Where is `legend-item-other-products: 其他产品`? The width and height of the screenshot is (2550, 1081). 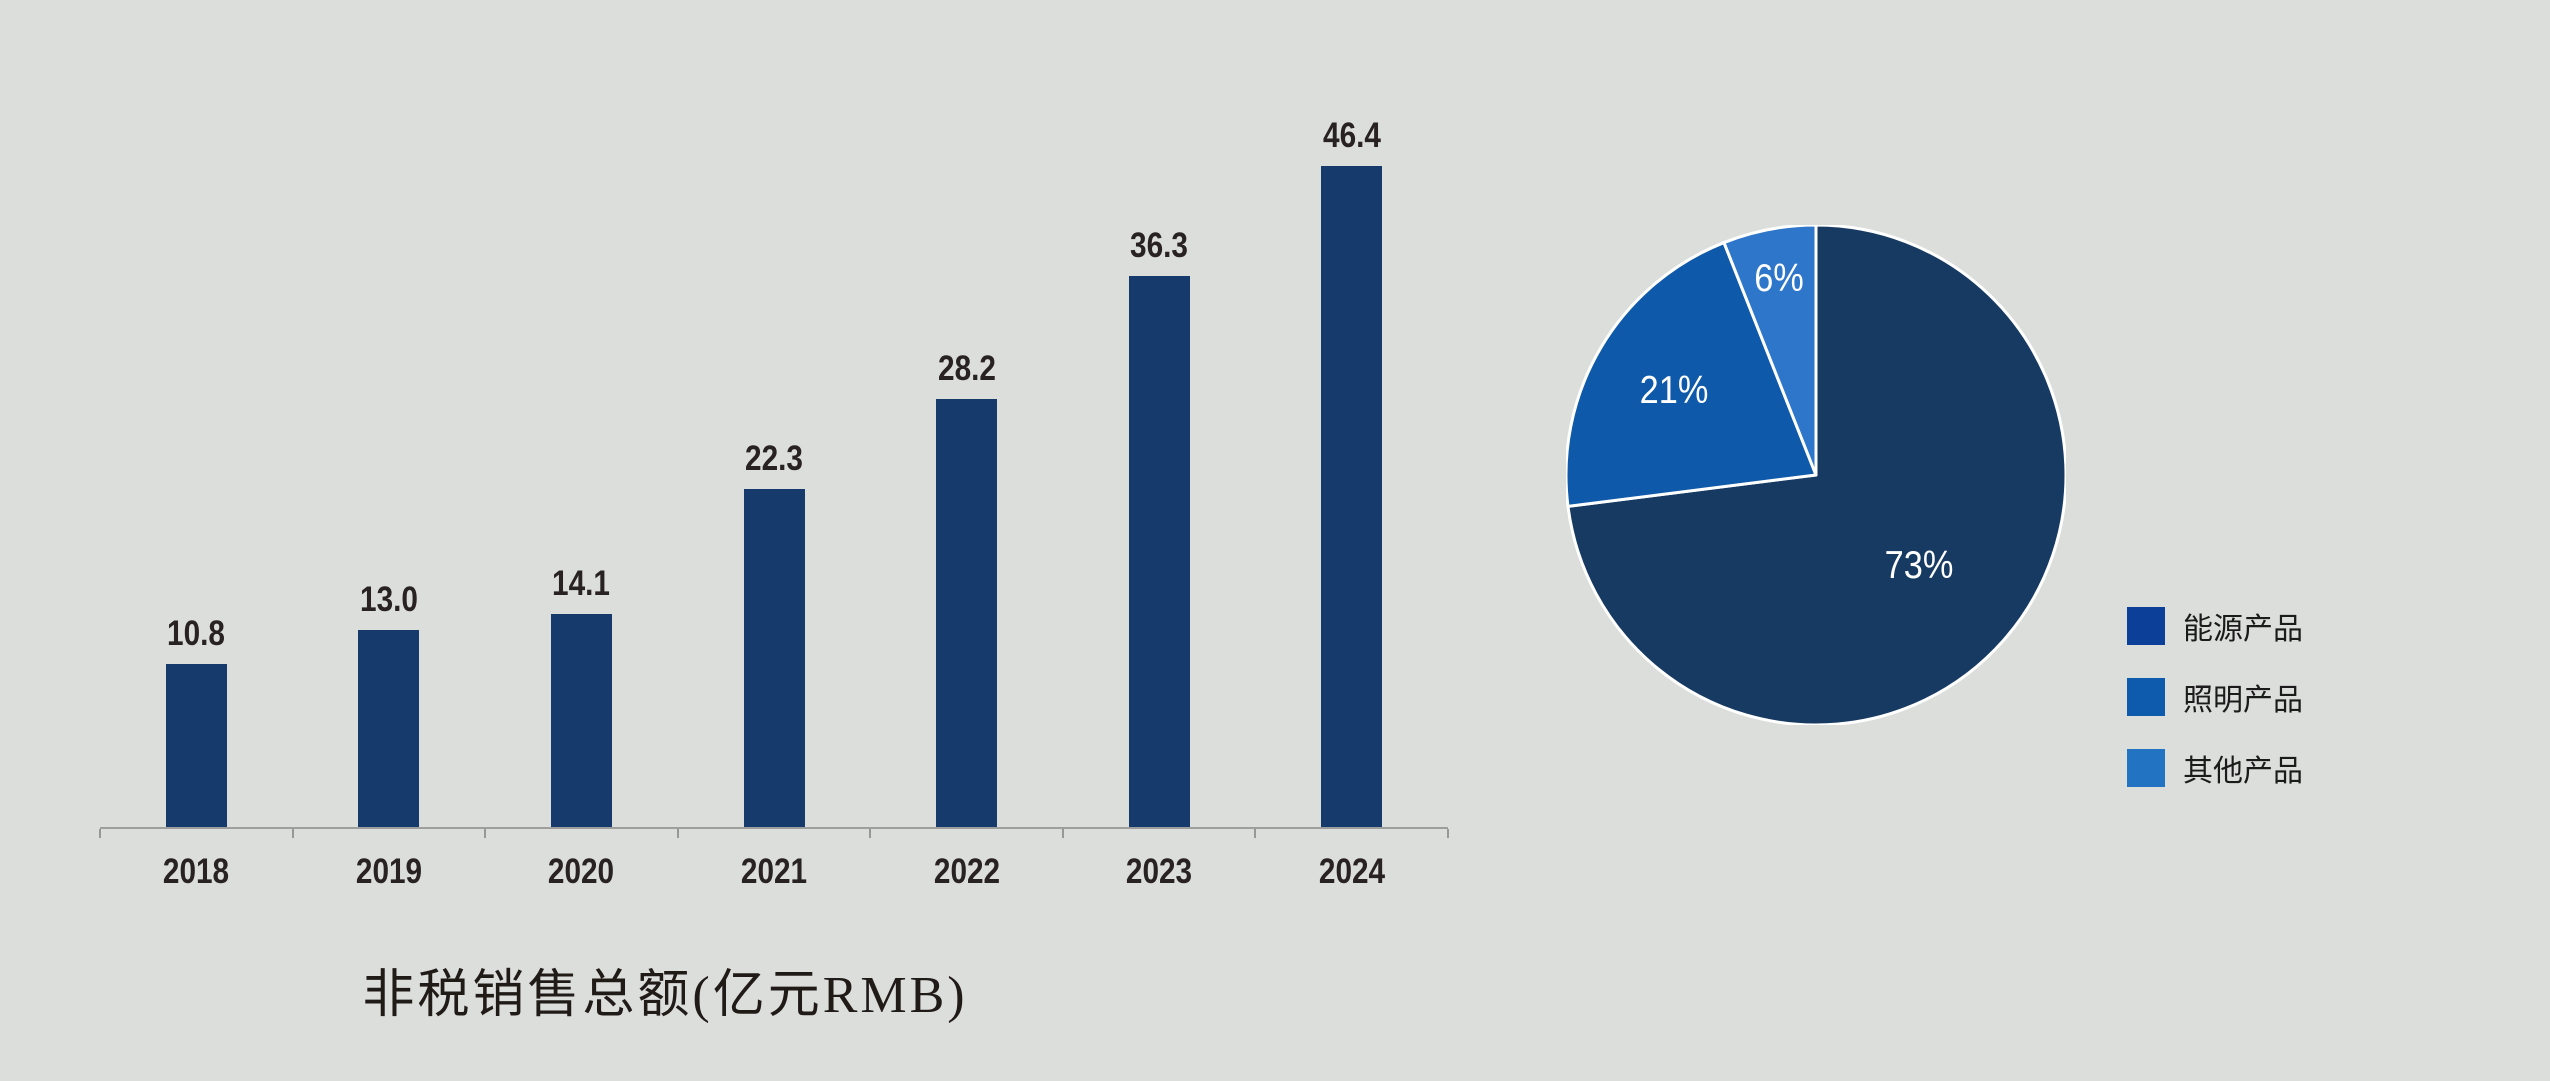
legend-item-other-products: 其他产品 is located at coordinates (2215, 768).